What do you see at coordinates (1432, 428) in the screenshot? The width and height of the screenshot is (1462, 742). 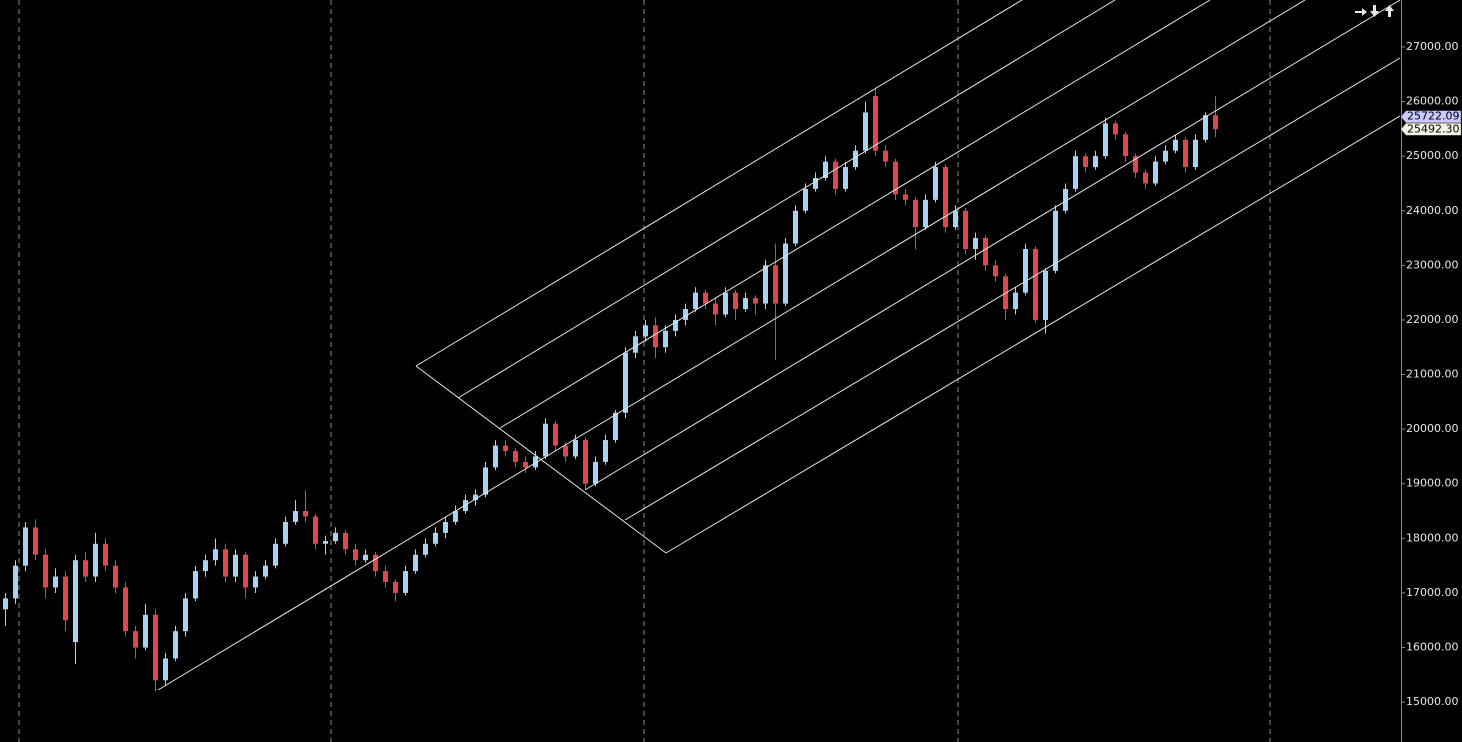 I see `y-tick-label: 20000.00` at bounding box center [1432, 428].